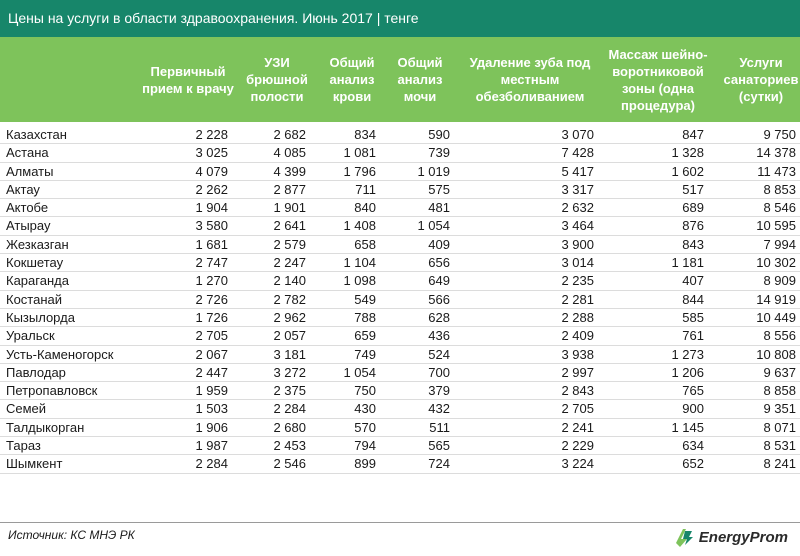 The image size is (800, 556). I want to click on value-cell: 634, so click(693, 446).